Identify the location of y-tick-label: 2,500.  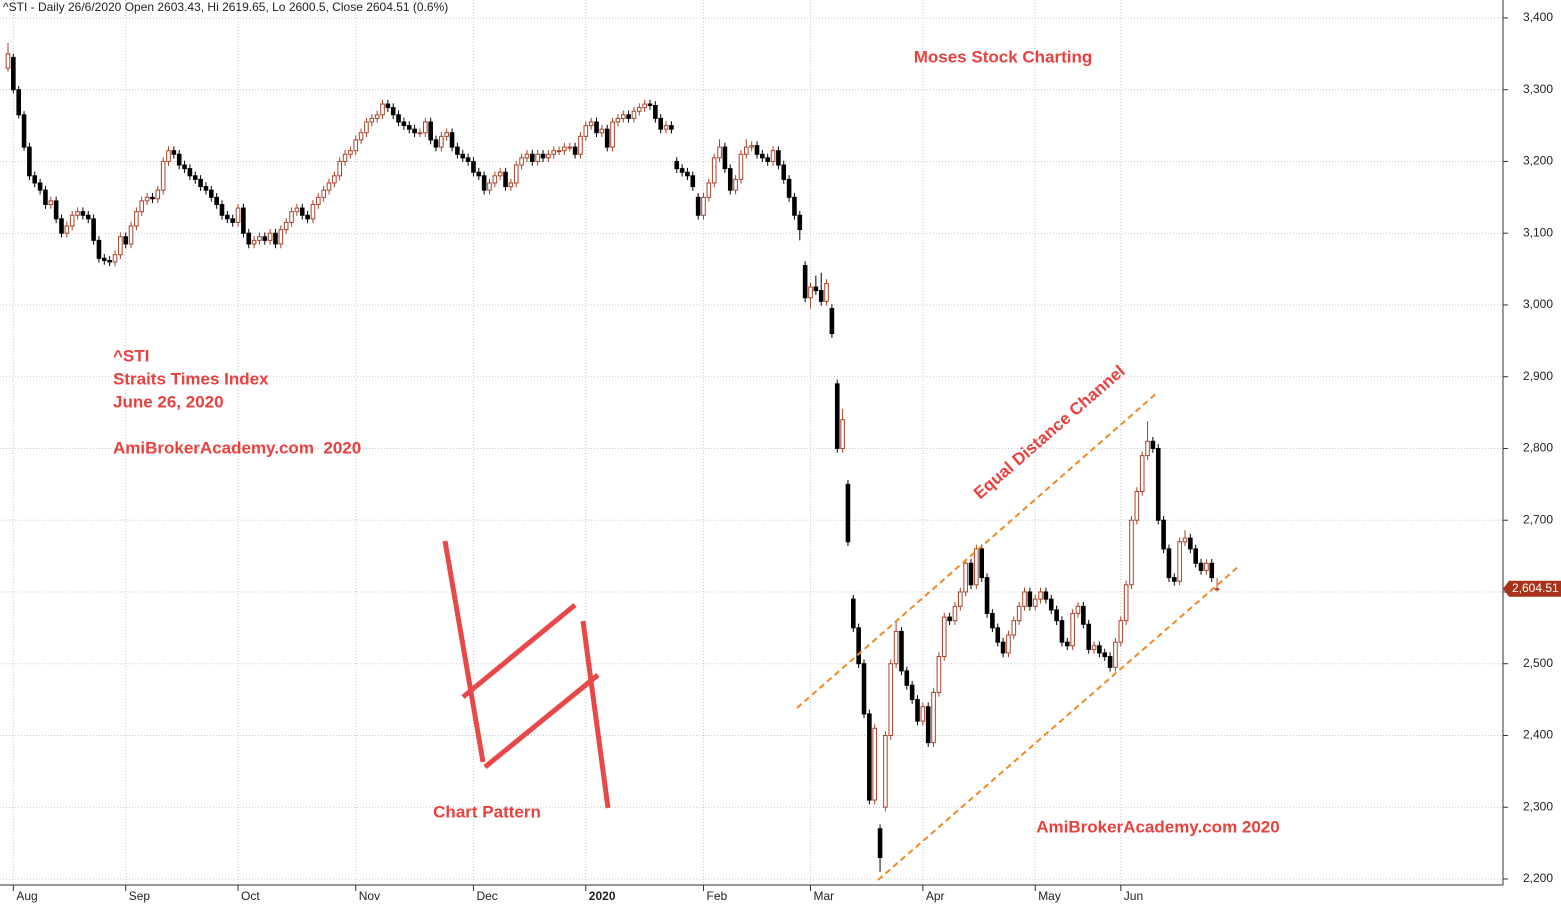
(1538, 663).